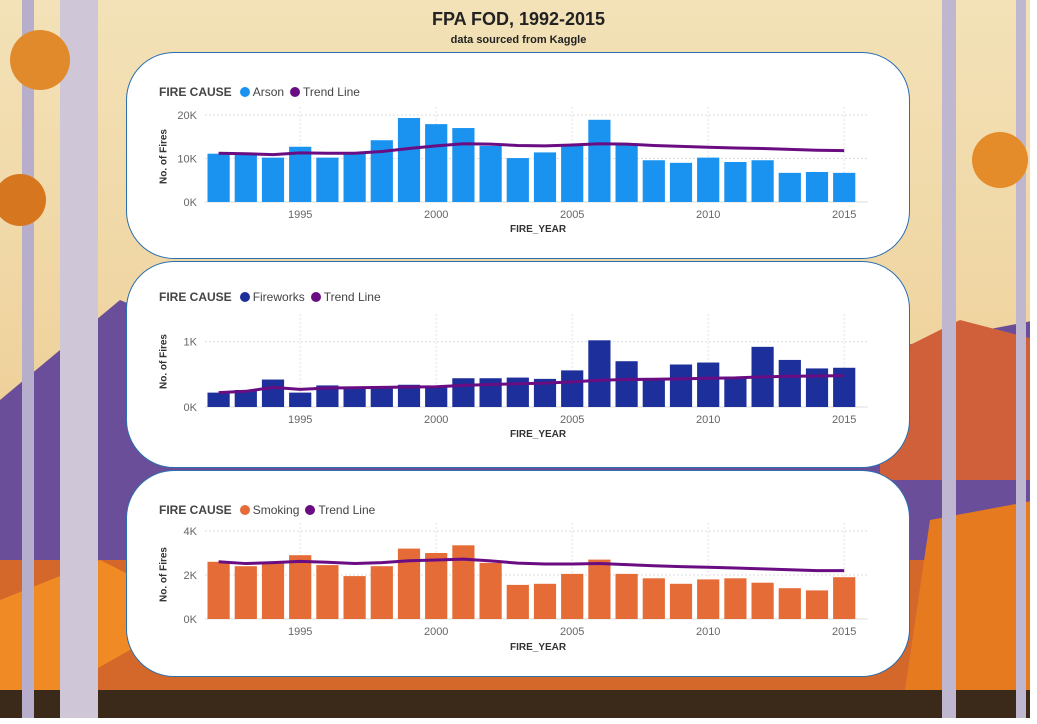 The image size is (1037, 724). What do you see at coordinates (276, 510) in the screenshot?
I see `legend-item-smoking: Smoking` at bounding box center [276, 510].